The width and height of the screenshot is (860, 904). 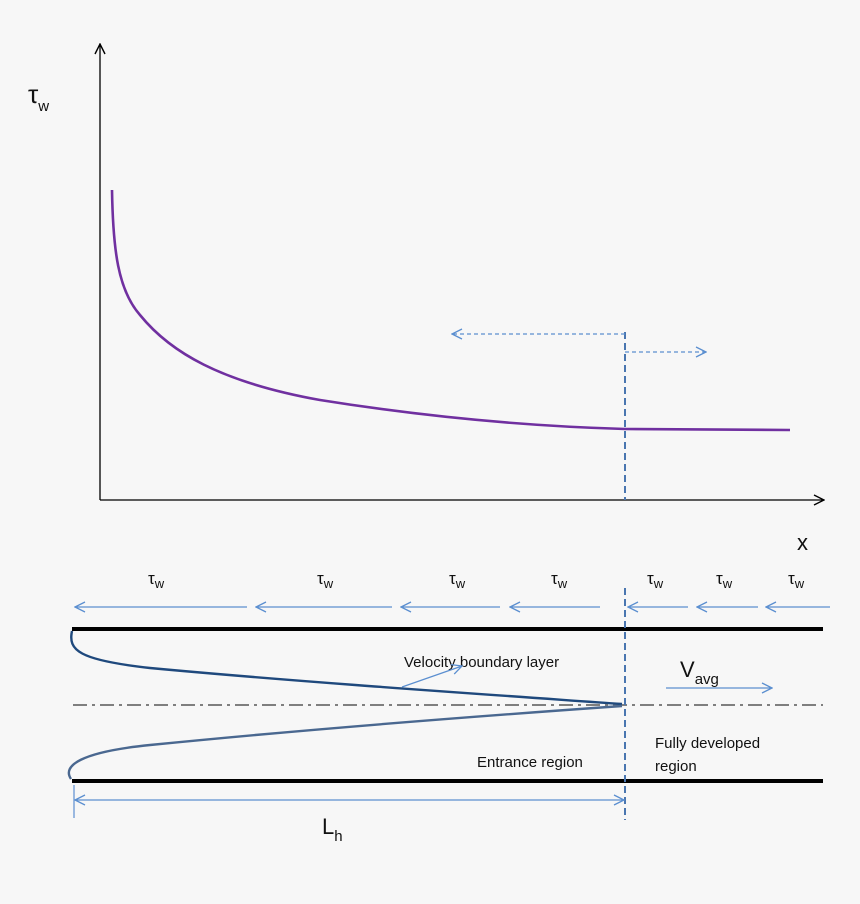 I want to click on tau-label-3: τw, so click(x=457, y=580).